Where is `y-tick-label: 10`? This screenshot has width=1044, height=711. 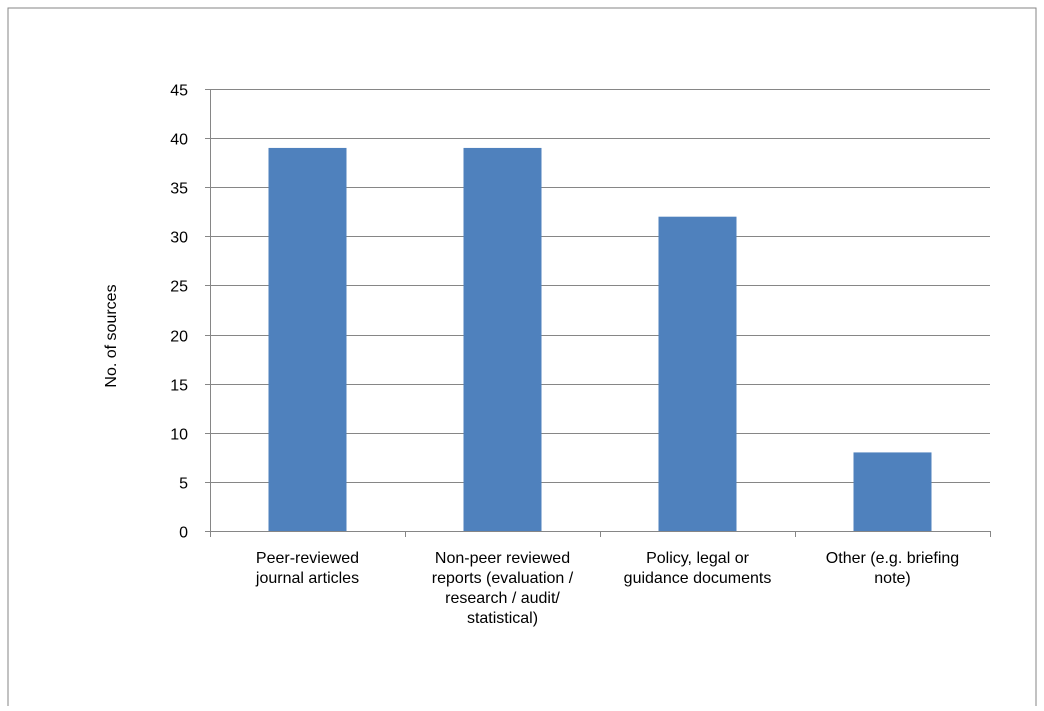 y-tick-label: 10 is located at coordinates (179, 435).